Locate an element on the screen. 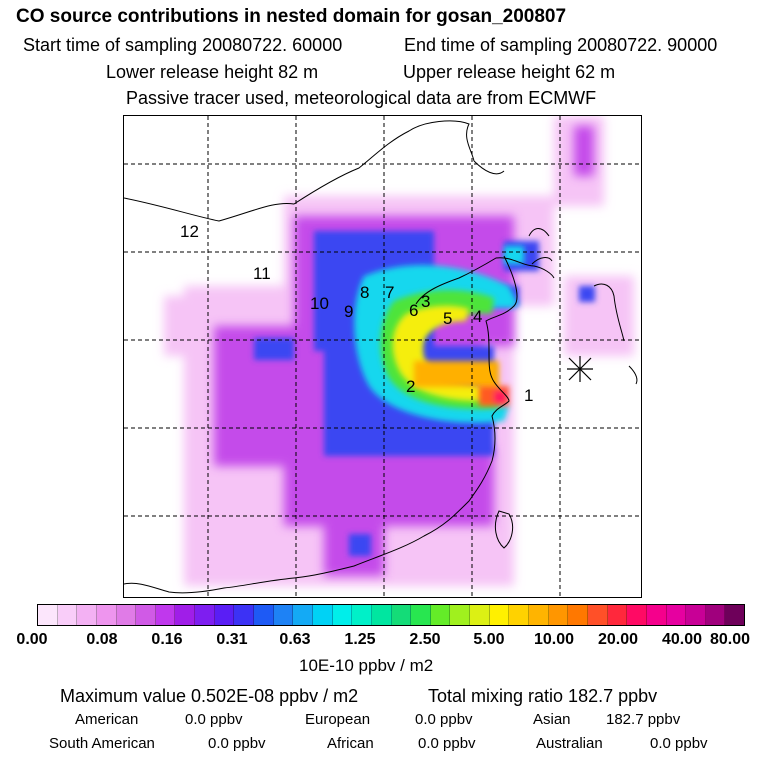  colorbar-tick-0: 0.00 is located at coordinates (32, 639).